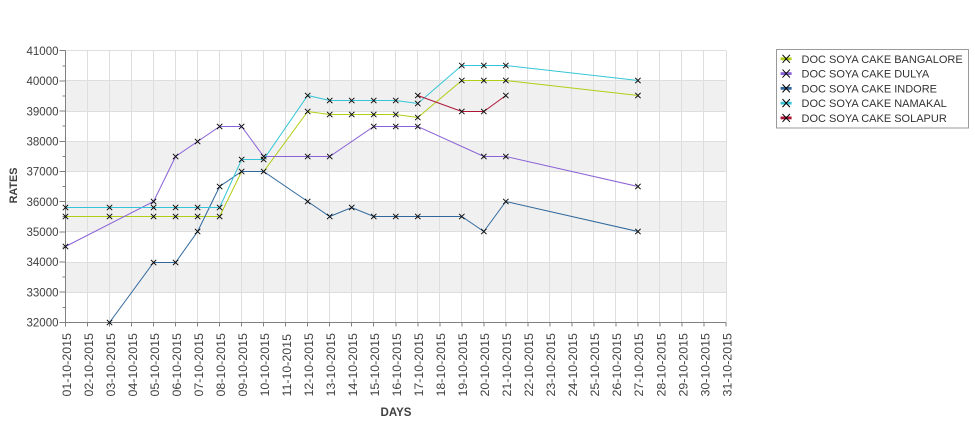 This screenshot has height=434, width=975. Describe the element at coordinates (397, 364) in the screenshot. I see `svg-text: 16-10-2015` at that location.